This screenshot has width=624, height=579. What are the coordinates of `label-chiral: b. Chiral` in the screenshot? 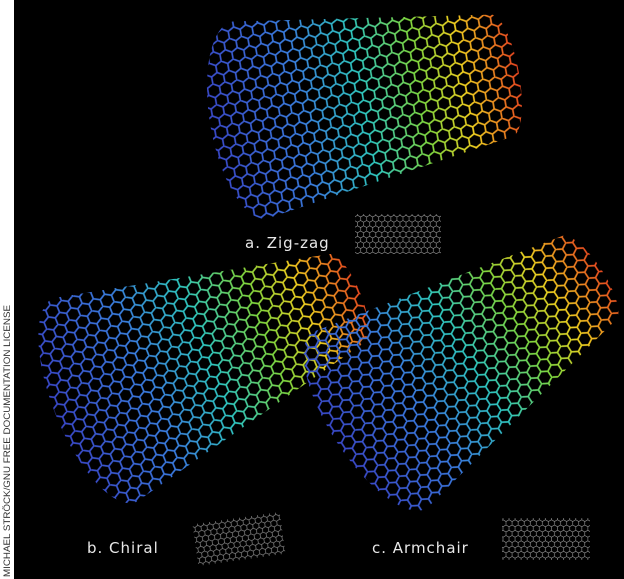 It's located at (123, 548).